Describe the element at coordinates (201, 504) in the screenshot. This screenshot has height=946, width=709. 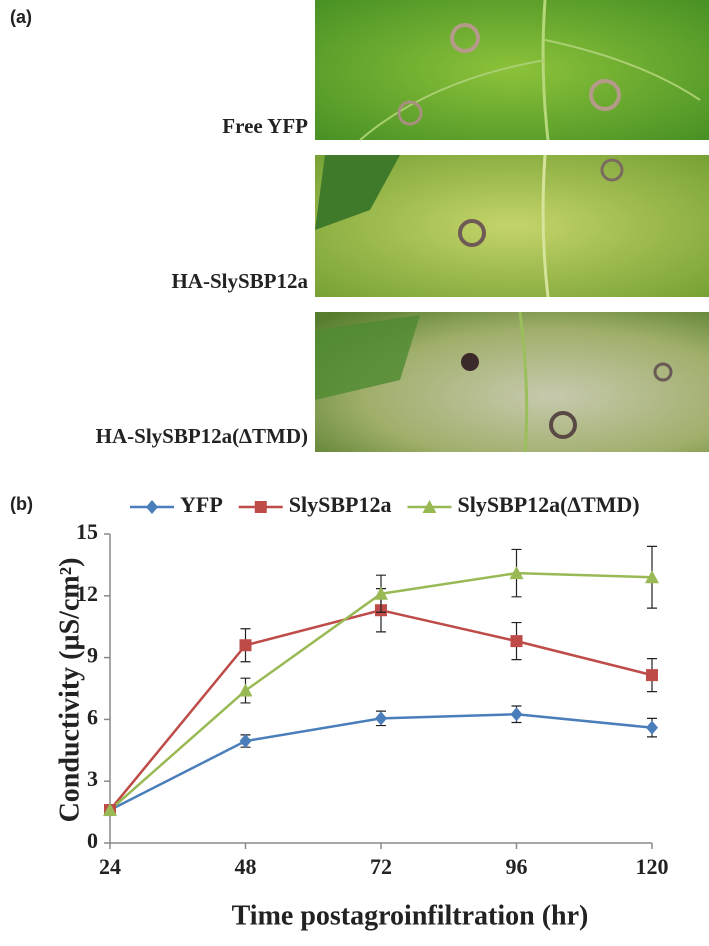
I see `legend-label: YFP` at that location.